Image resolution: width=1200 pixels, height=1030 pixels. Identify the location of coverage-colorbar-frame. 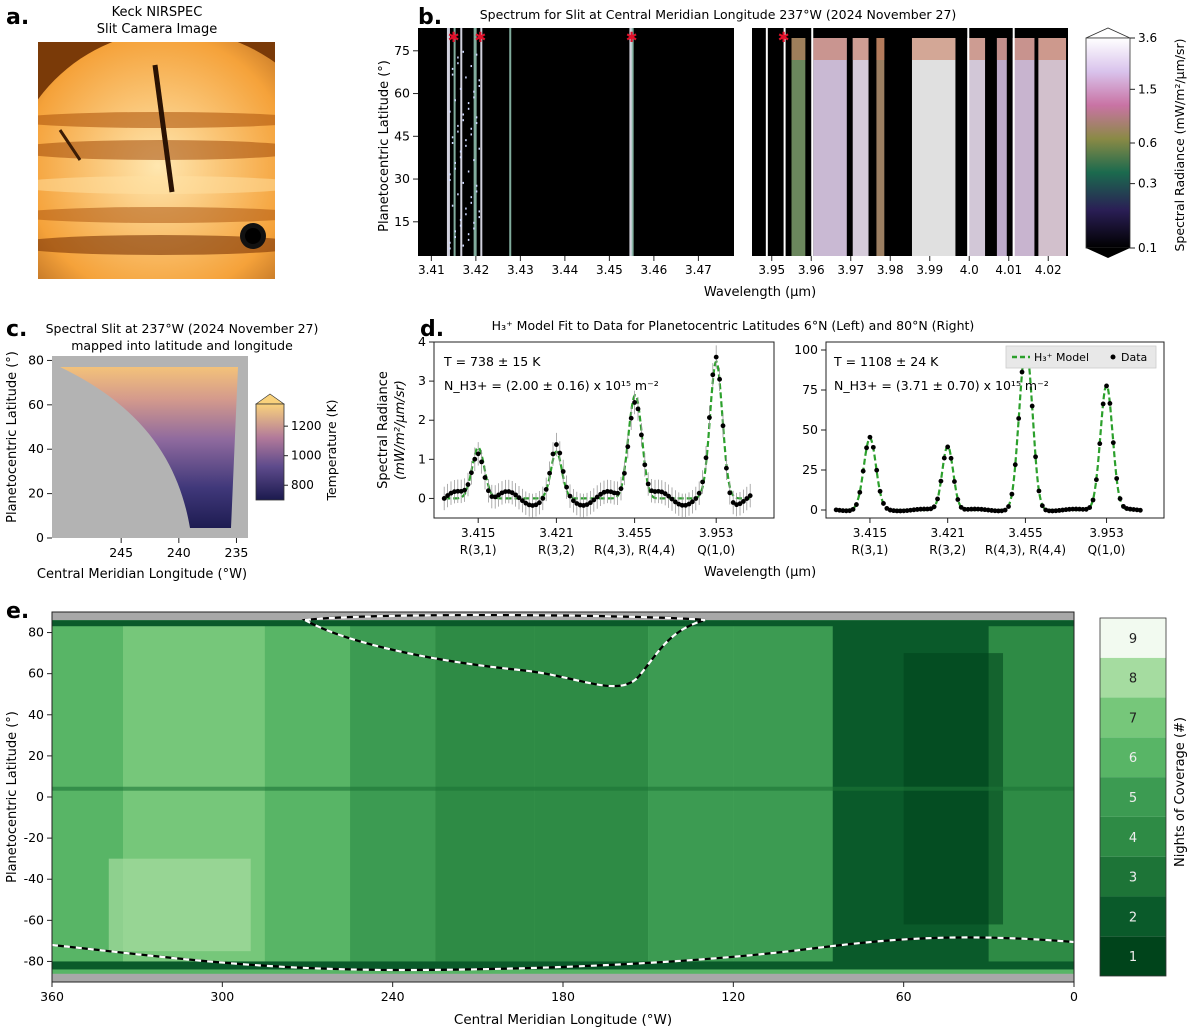
(1133, 797).